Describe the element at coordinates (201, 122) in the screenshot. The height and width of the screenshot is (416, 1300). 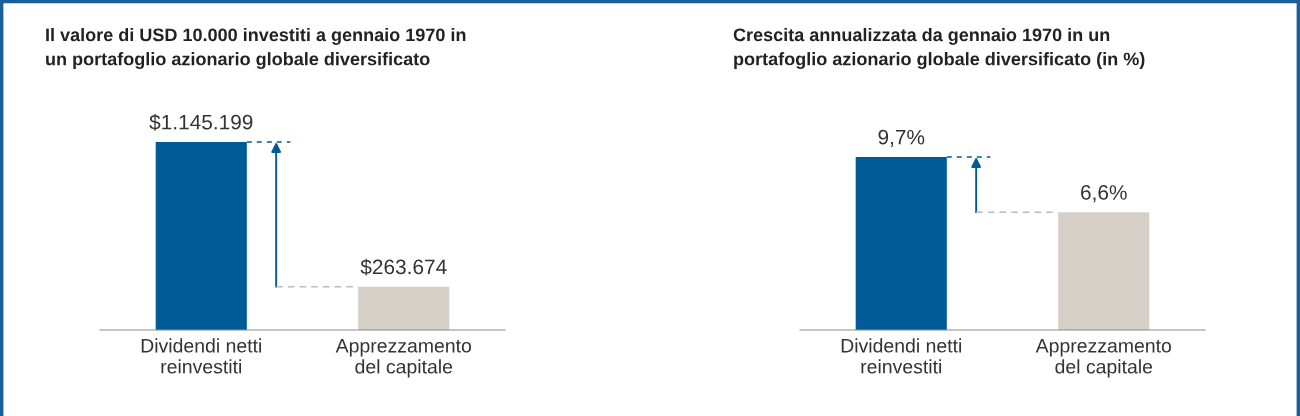
I see `data-label: $1.145.199` at that location.